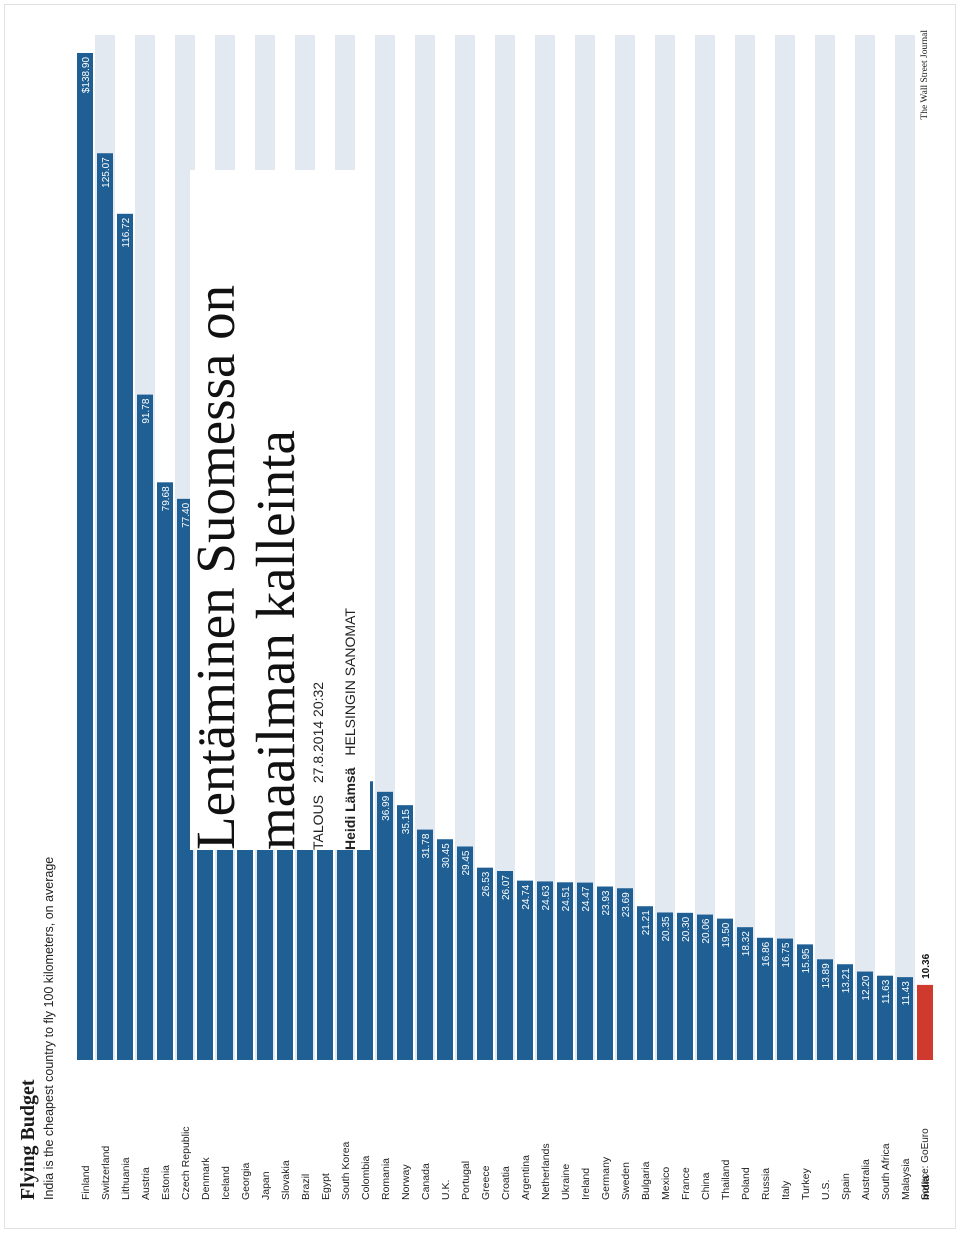 This screenshot has width=960, height=1233. What do you see at coordinates (506, 1183) in the screenshot?
I see `category-label: Croatia` at bounding box center [506, 1183].